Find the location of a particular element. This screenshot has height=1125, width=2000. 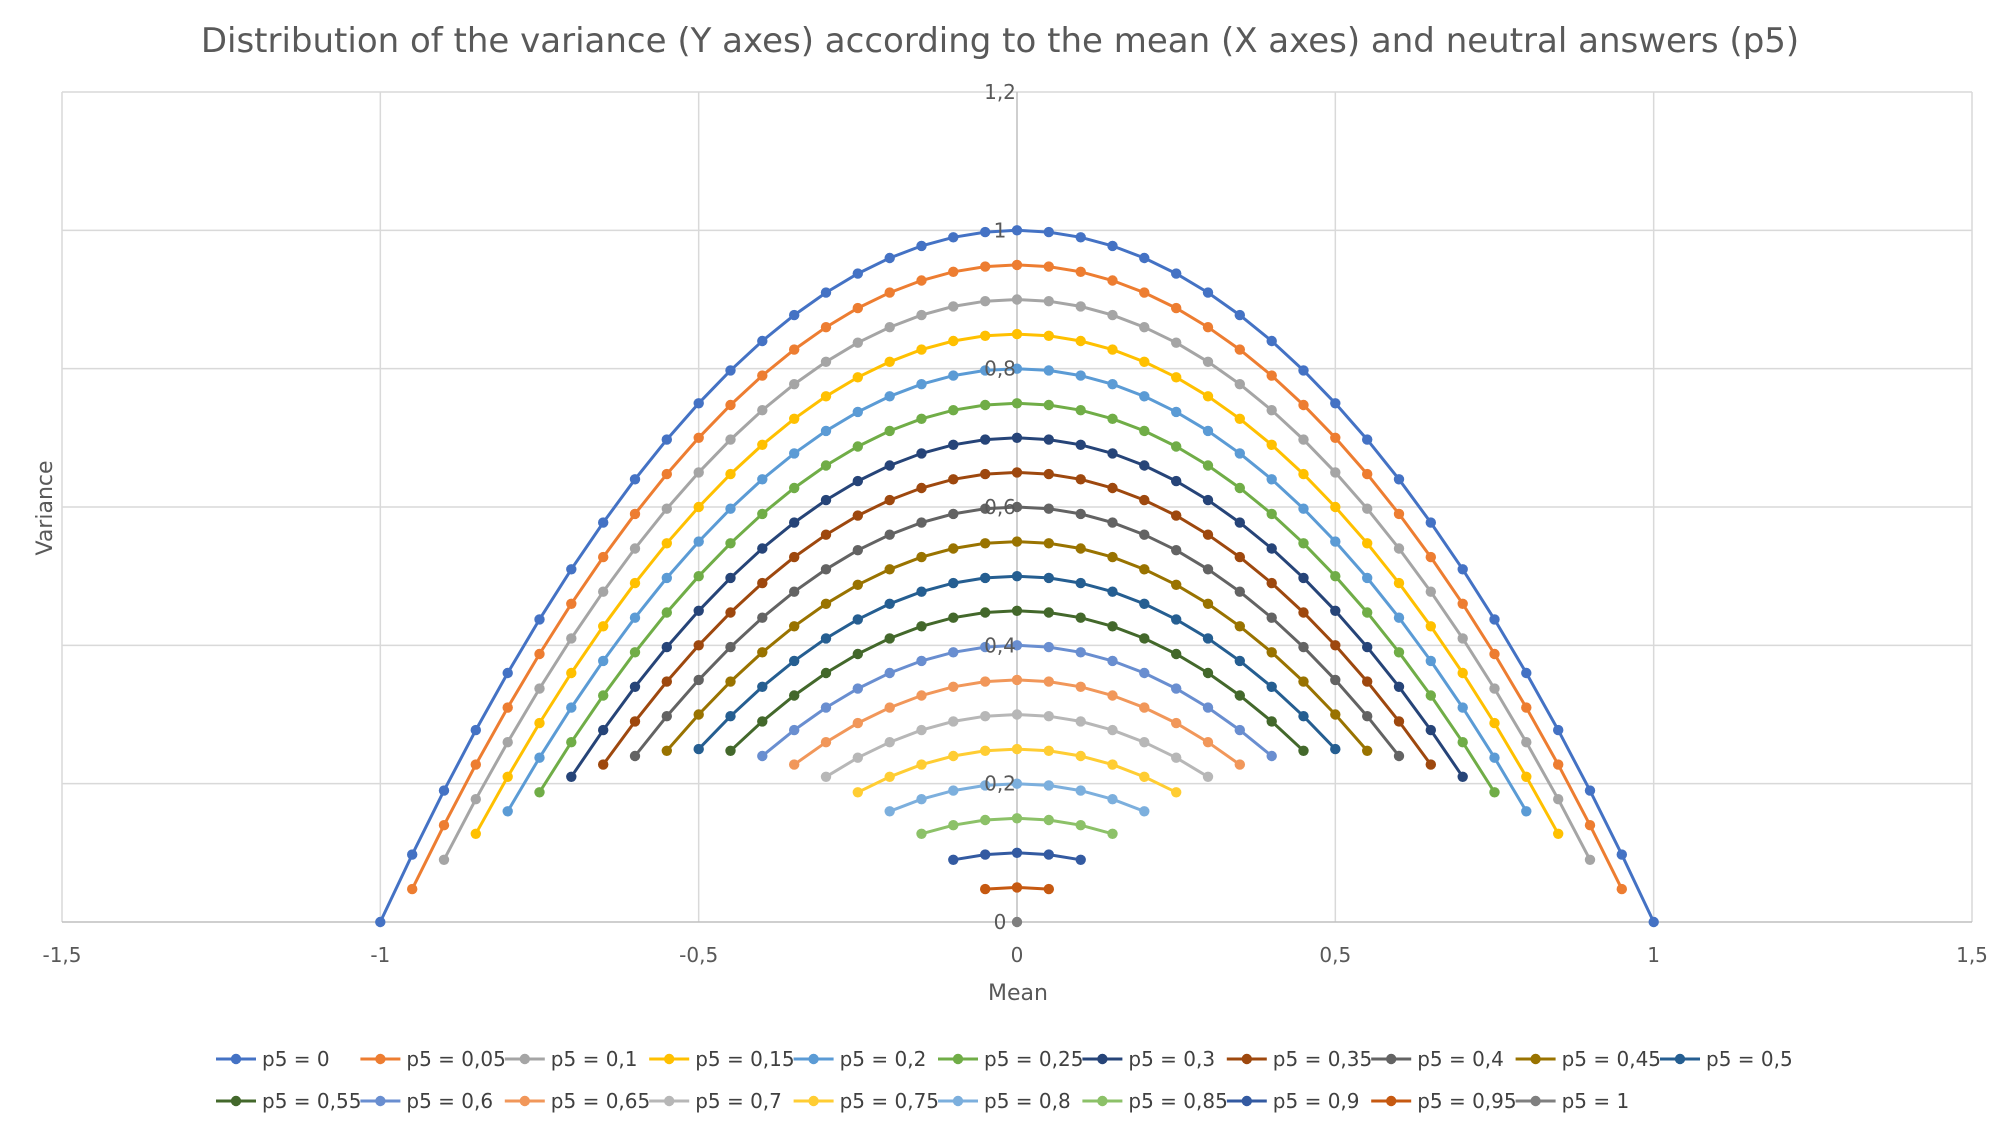

legend-item: p5 = 0,55 is located at coordinates (288, 1101).